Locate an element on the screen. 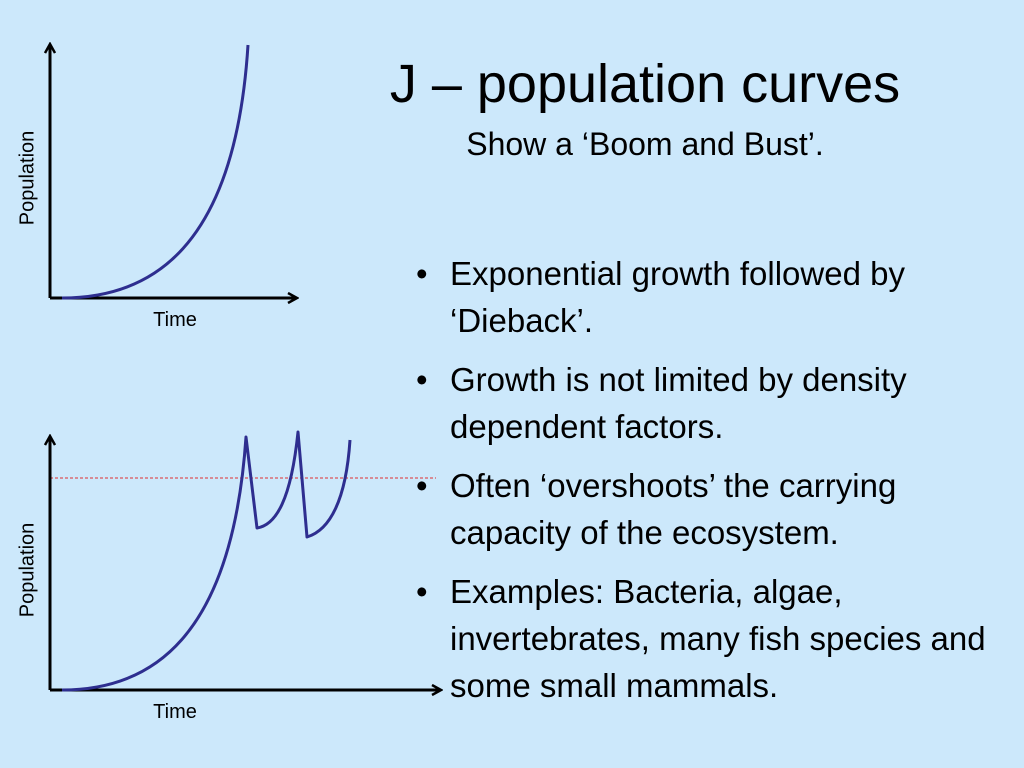 This screenshot has height=768, width=1024. subtitle: Show a ‘Boom and Bust’. is located at coordinates (645, 144).